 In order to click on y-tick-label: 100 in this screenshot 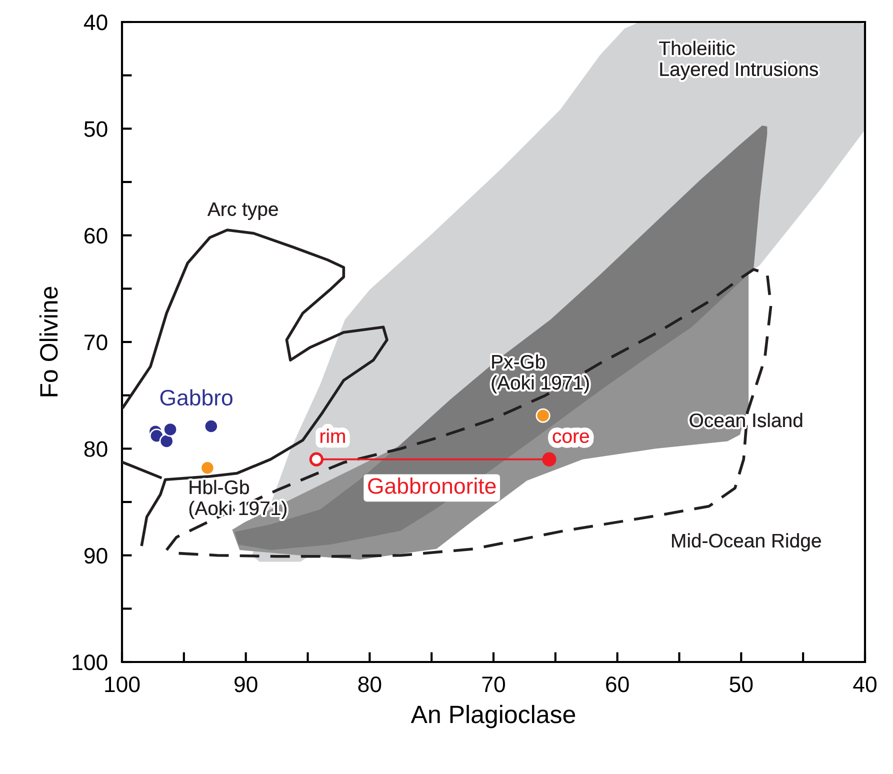, I will do `click(90, 662)`.